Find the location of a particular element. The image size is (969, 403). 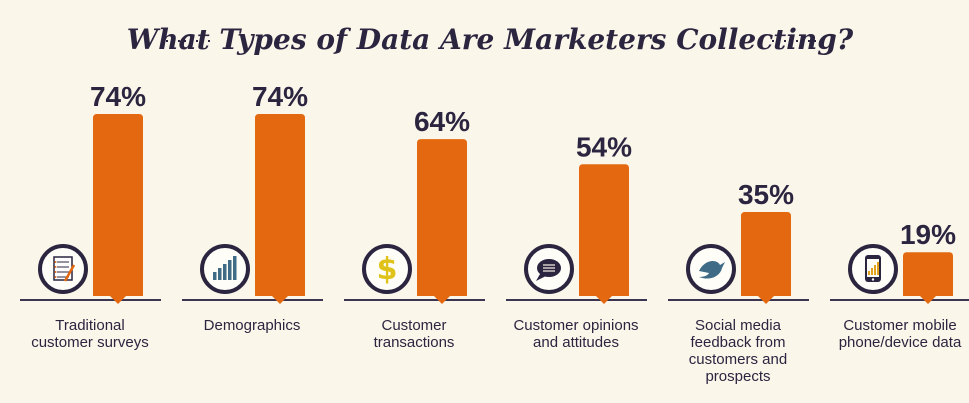

dollar-icon-glyph: $ is located at coordinates (387, 269).